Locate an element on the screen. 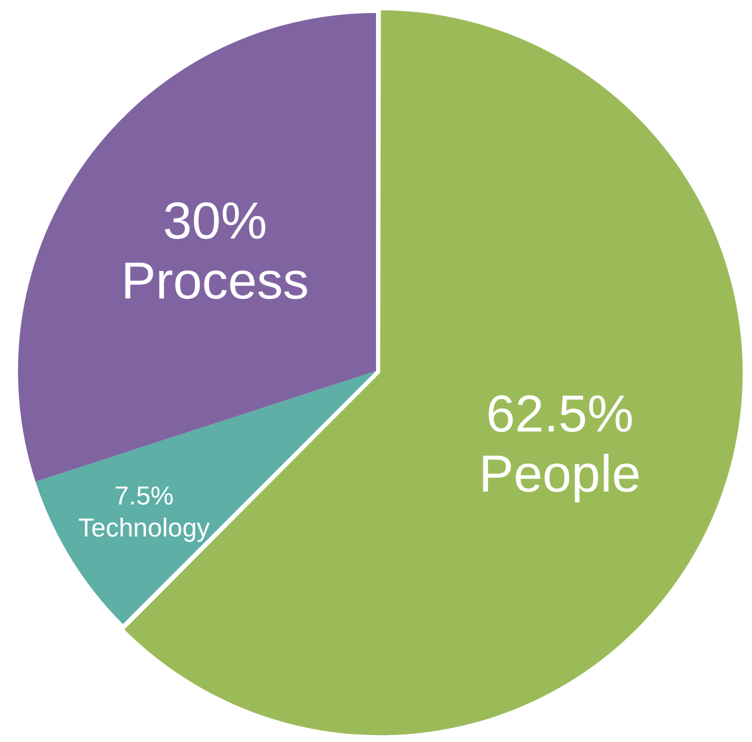  data-label: 62.5% is located at coordinates (560, 415).